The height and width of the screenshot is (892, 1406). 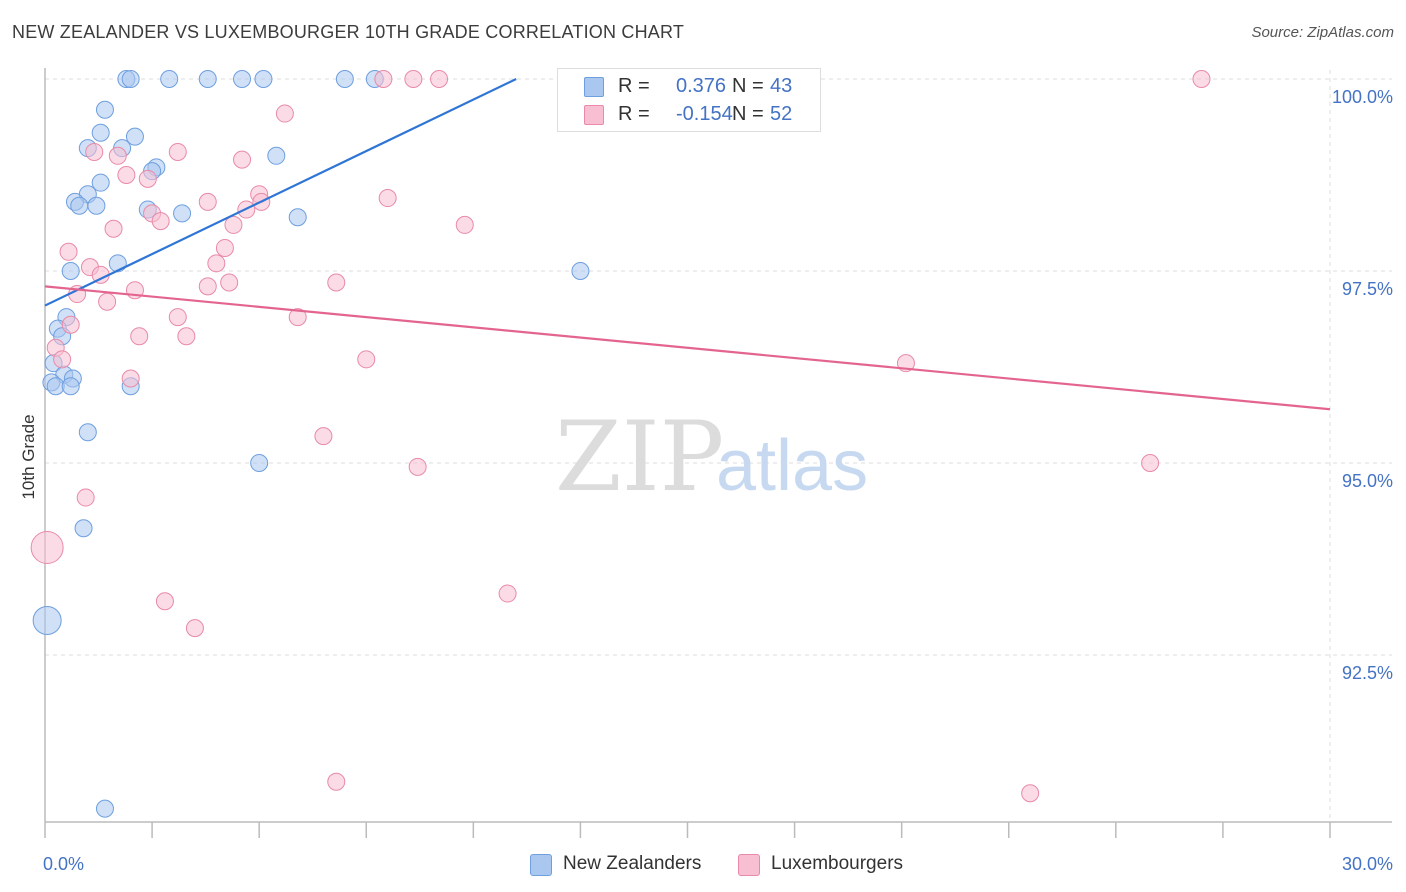 What do you see at coordinates (704, 114) in the screenshot?
I see `legend-r-value: -0.154` at bounding box center [704, 114].